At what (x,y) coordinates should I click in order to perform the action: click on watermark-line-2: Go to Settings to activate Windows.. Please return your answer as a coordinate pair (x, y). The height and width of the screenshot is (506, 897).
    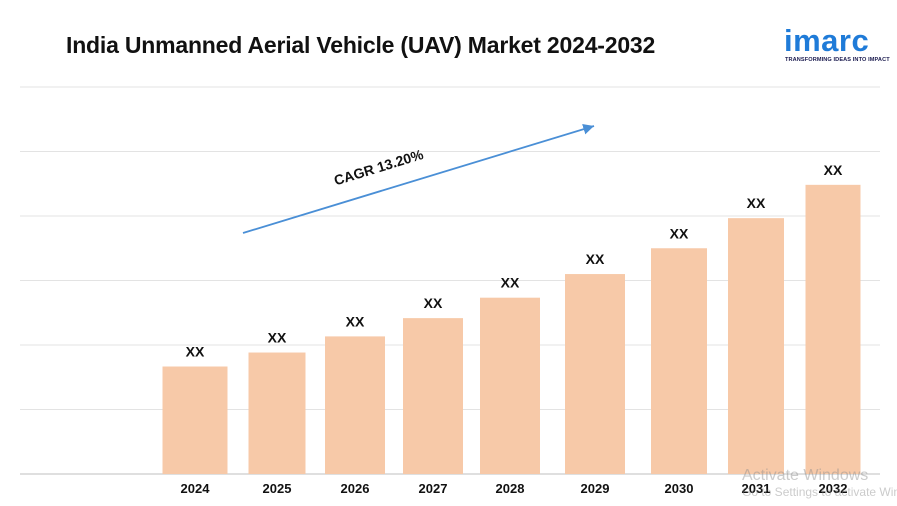
    Looking at the image, I should click on (819, 492).